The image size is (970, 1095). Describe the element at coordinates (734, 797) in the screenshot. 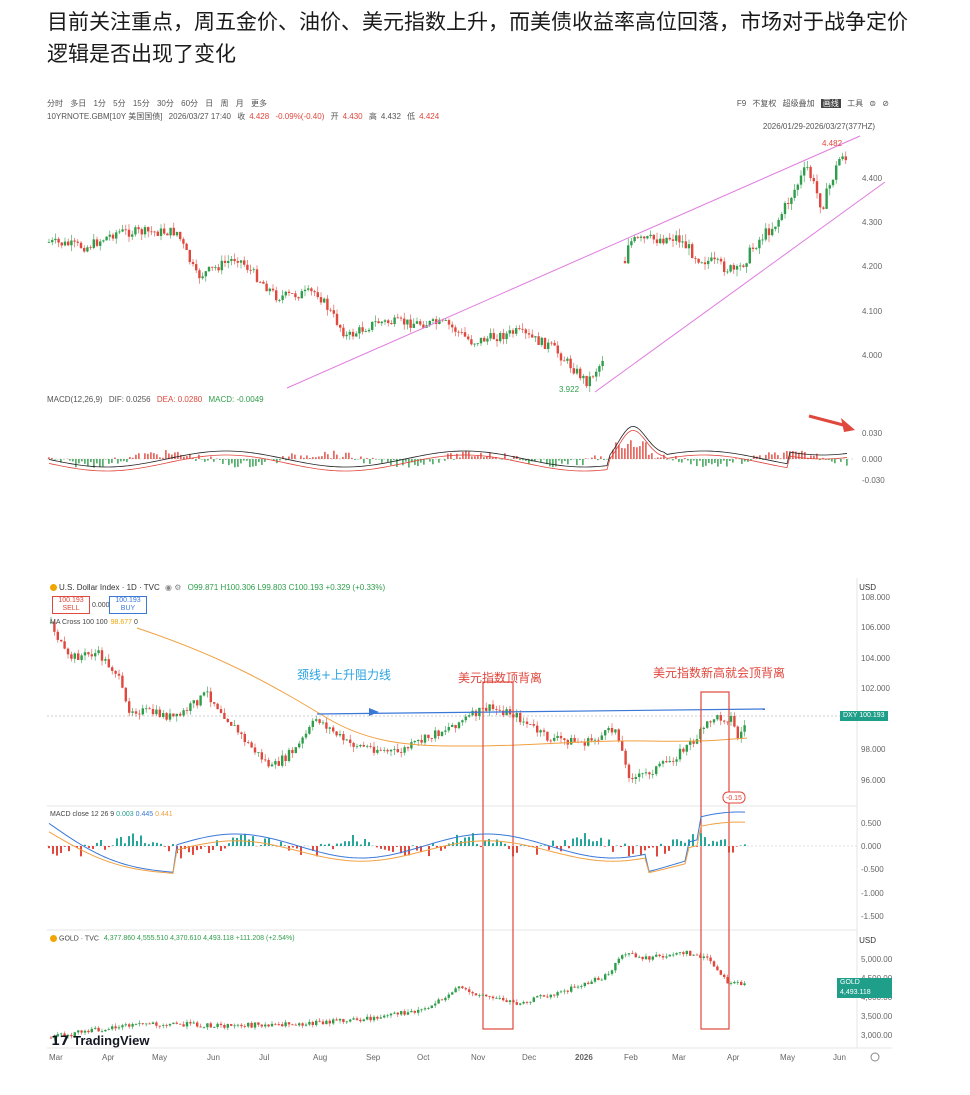

I see `alert-bubble` at that location.